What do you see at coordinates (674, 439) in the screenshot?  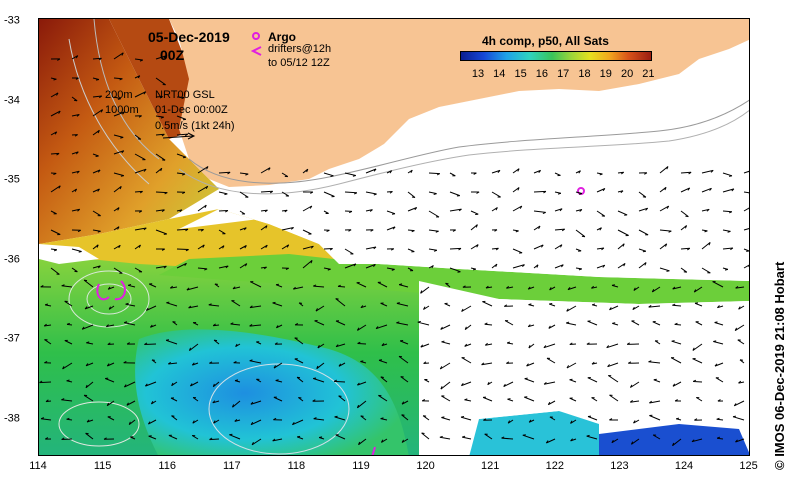 I see `sst-deep-blue` at bounding box center [674, 439].